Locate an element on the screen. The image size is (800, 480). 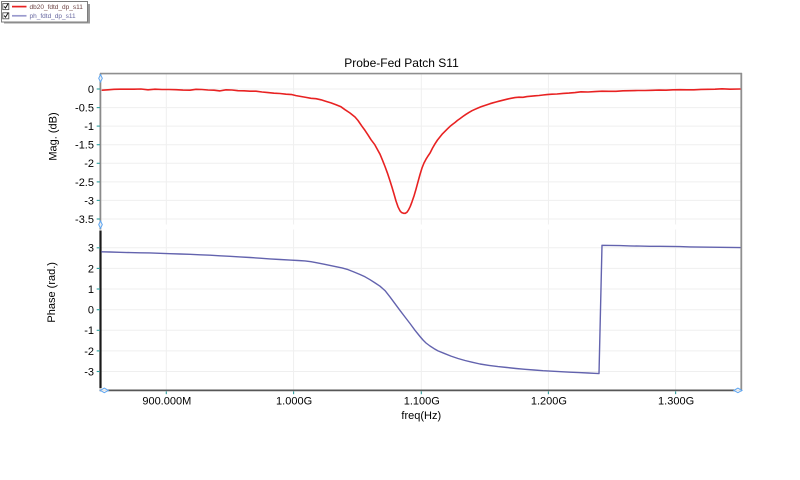
svg-text: 1.100G is located at coordinates (422, 402).